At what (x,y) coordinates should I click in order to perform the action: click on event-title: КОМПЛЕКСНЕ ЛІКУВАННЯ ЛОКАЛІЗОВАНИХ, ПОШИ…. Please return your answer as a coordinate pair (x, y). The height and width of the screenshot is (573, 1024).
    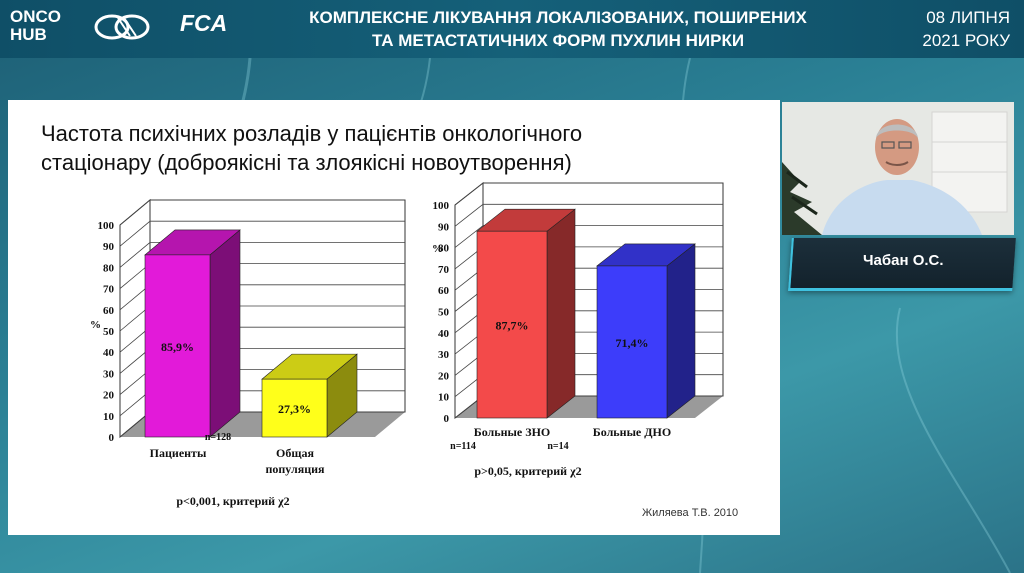
    Looking at the image, I should click on (558, 29).